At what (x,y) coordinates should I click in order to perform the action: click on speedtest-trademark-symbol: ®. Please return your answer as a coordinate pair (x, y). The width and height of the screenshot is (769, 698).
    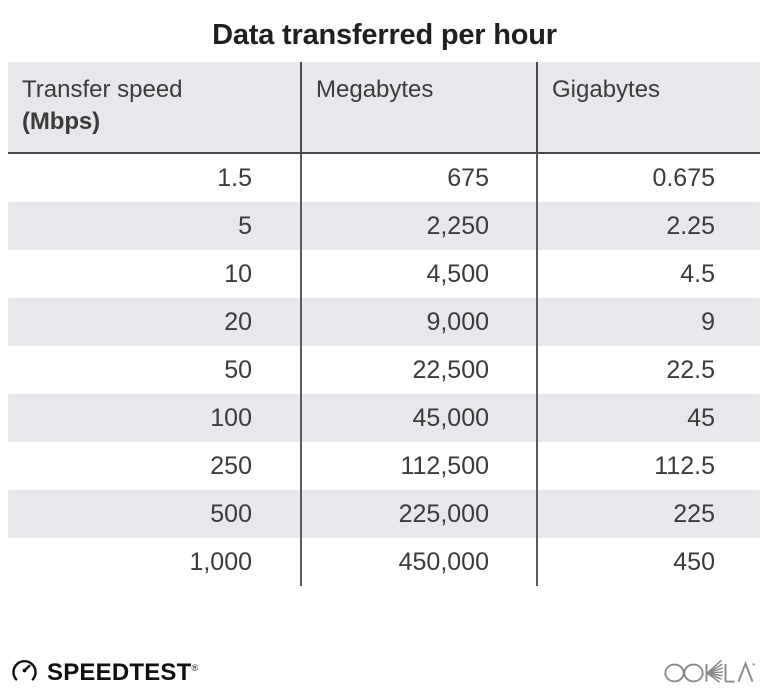
    Looking at the image, I should click on (195, 668).